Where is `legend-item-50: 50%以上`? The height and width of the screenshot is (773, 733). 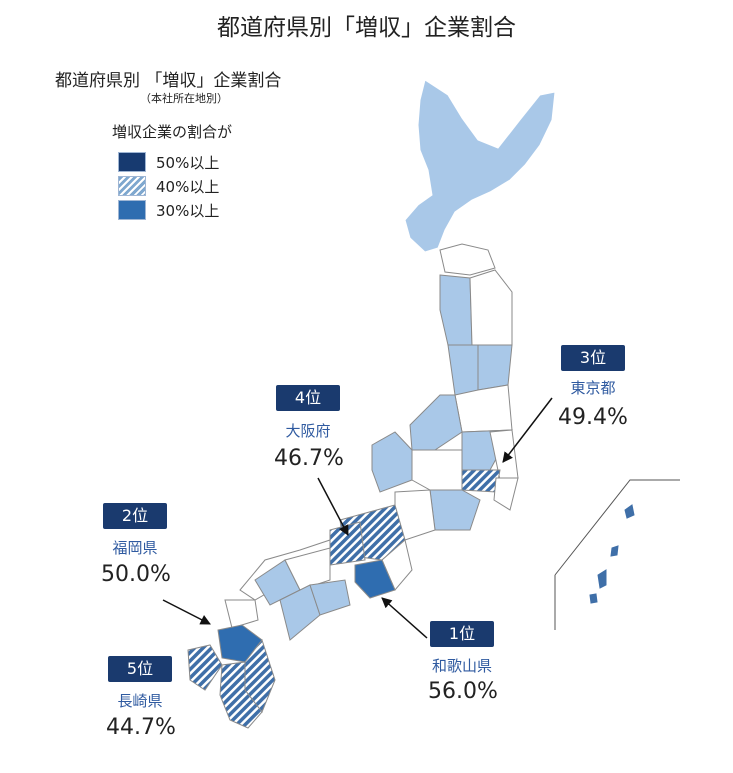 legend-item-50: 50%以上 is located at coordinates (168, 162).